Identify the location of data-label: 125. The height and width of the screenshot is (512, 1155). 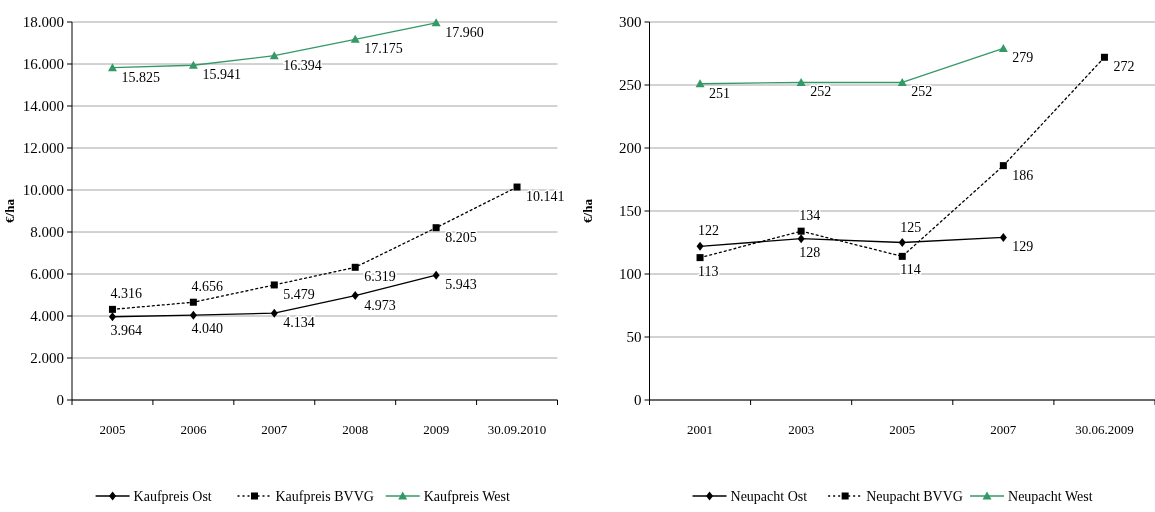
(911, 227).